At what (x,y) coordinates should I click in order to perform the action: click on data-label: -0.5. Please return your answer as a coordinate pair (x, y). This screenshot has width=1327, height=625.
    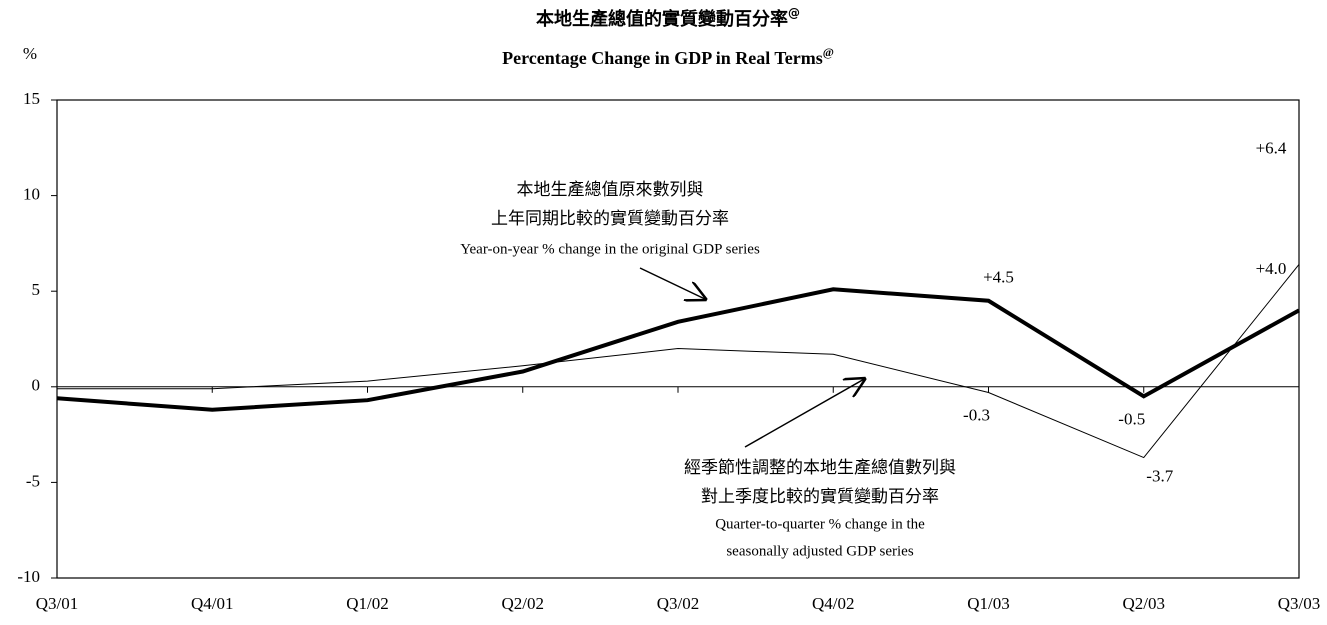
    Looking at the image, I should click on (1131, 418).